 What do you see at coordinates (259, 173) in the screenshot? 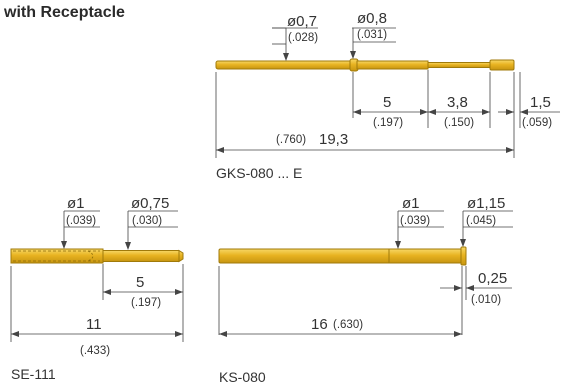
I see `gks-part-name: GKS-080 ... E` at bounding box center [259, 173].